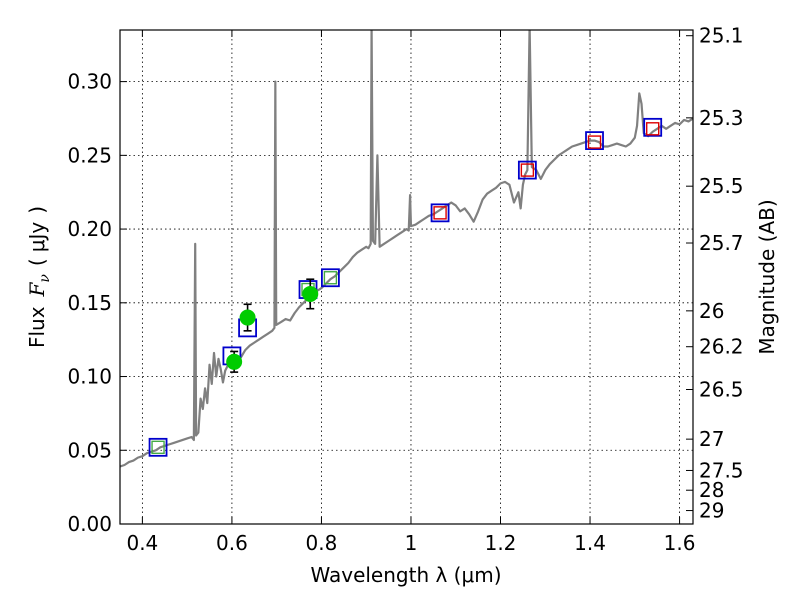 Image resolution: width=800 pixels, height=600 pixels. What do you see at coordinates (89, 450) in the screenshot?
I see `y-tick-label: 0.05` at bounding box center [89, 450].